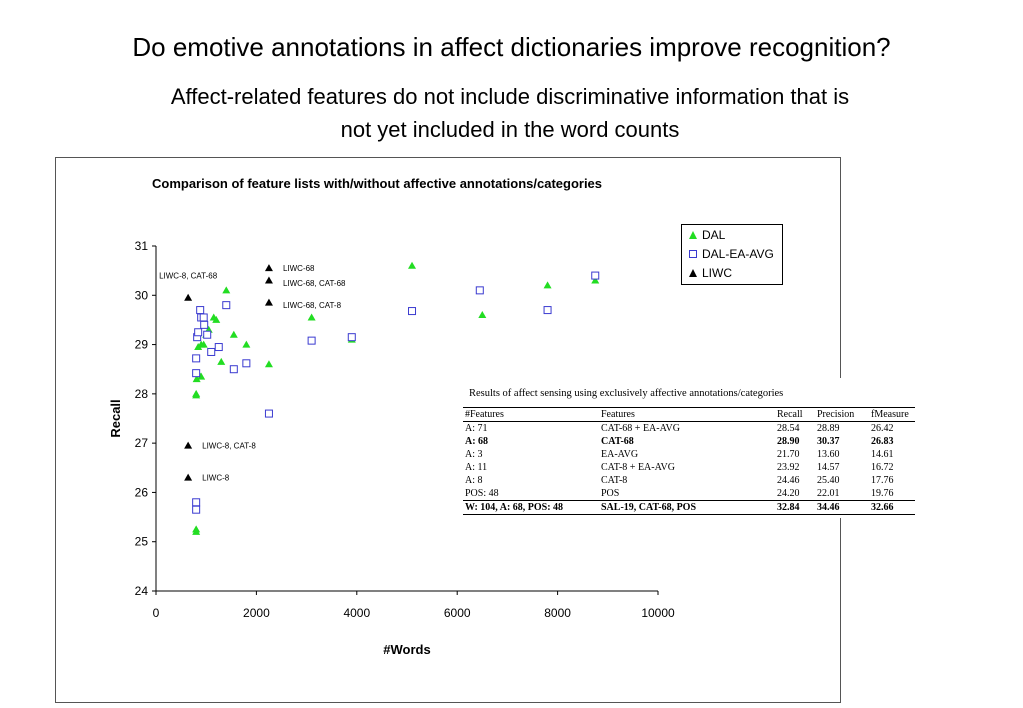 The height and width of the screenshot is (708, 1023). I want to click on y-tick-label: 29, so click(142, 345).